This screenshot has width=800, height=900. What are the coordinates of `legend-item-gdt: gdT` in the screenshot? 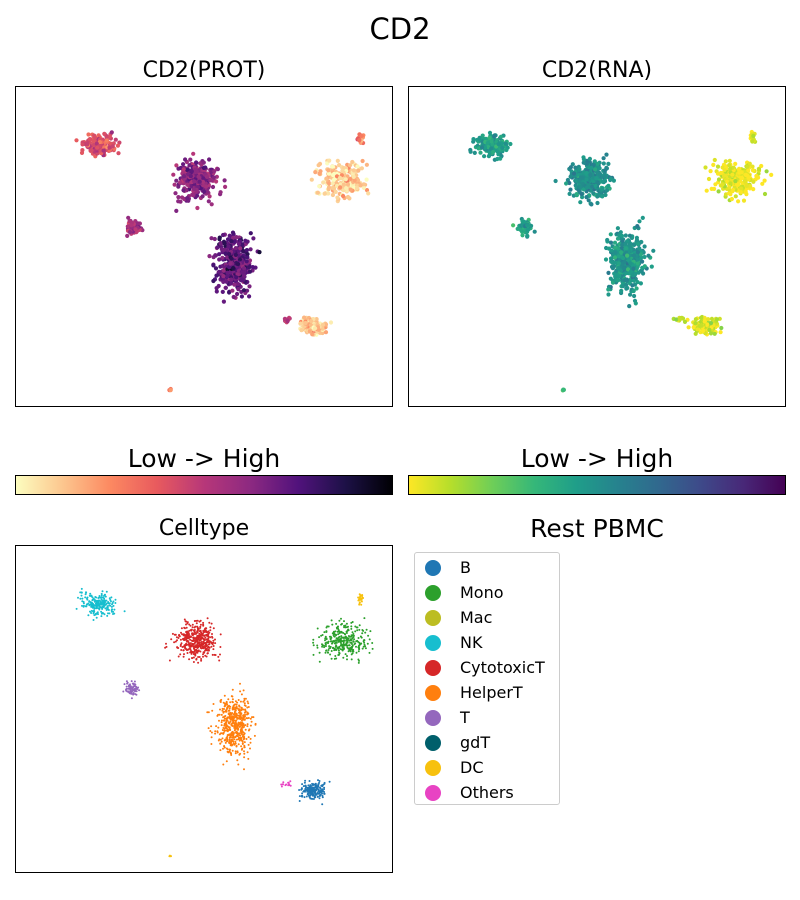 It's located at (457, 742).